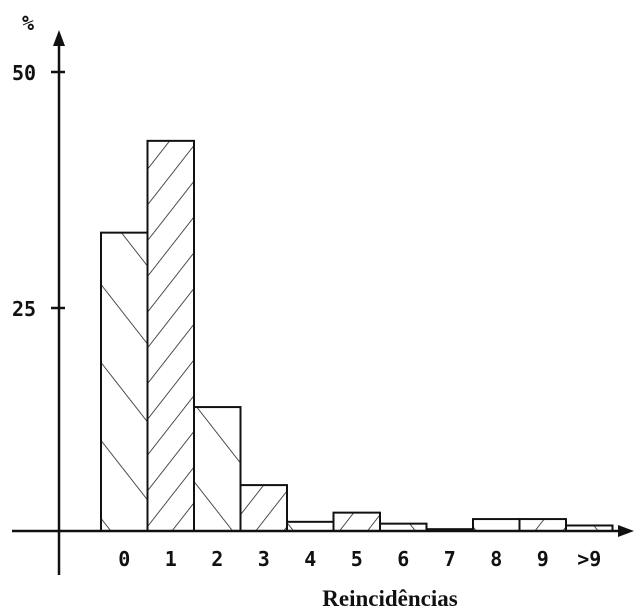  What do you see at coordinates (357, 559) in the screenshot?
I see `x-tick-label-5: 5` at bounding box center [357, 559].